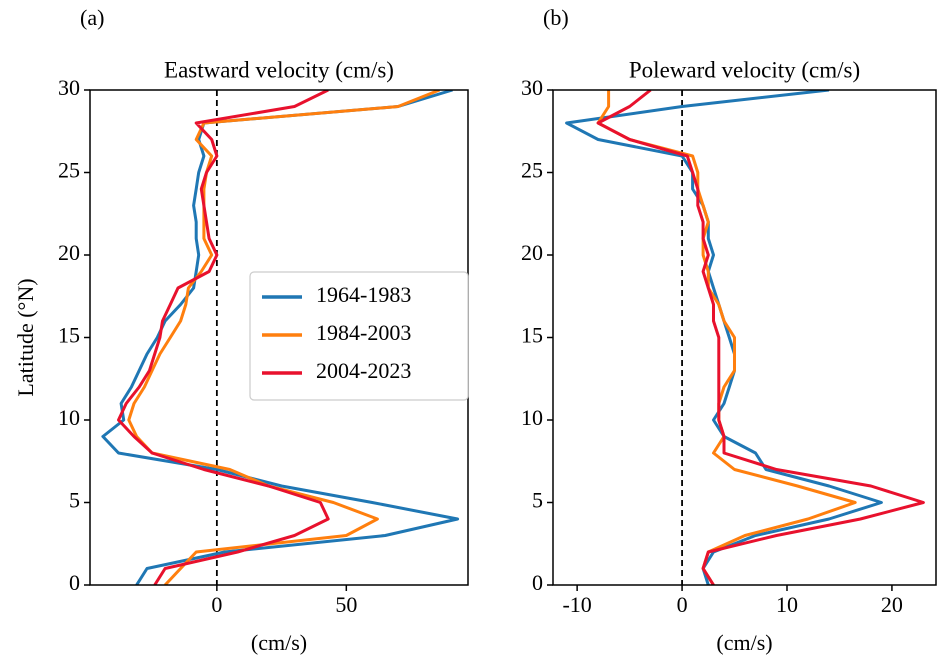 This screenshot has width=938, height=665. What do you see at coordinates (556, 17) in the screenshot?
I see `panel-label: (b)` at bounding box center [556, 17].